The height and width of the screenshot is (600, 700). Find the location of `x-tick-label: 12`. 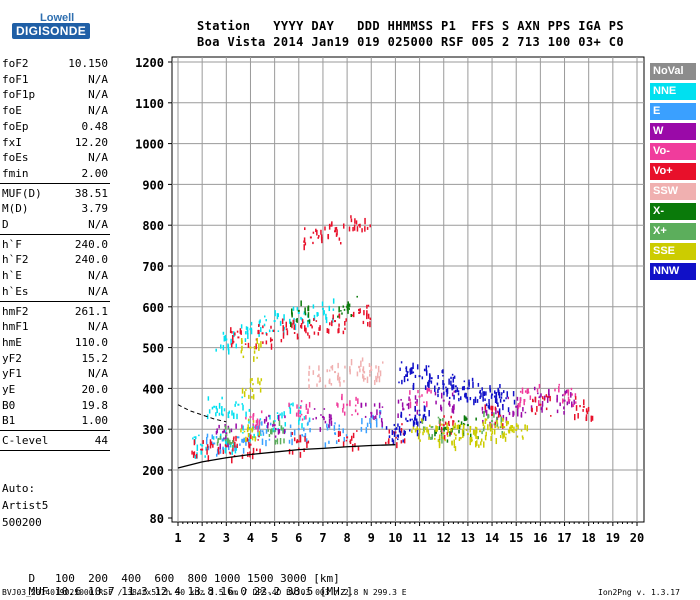

x-tick-label: 12 is located at coordinates (444, 538).